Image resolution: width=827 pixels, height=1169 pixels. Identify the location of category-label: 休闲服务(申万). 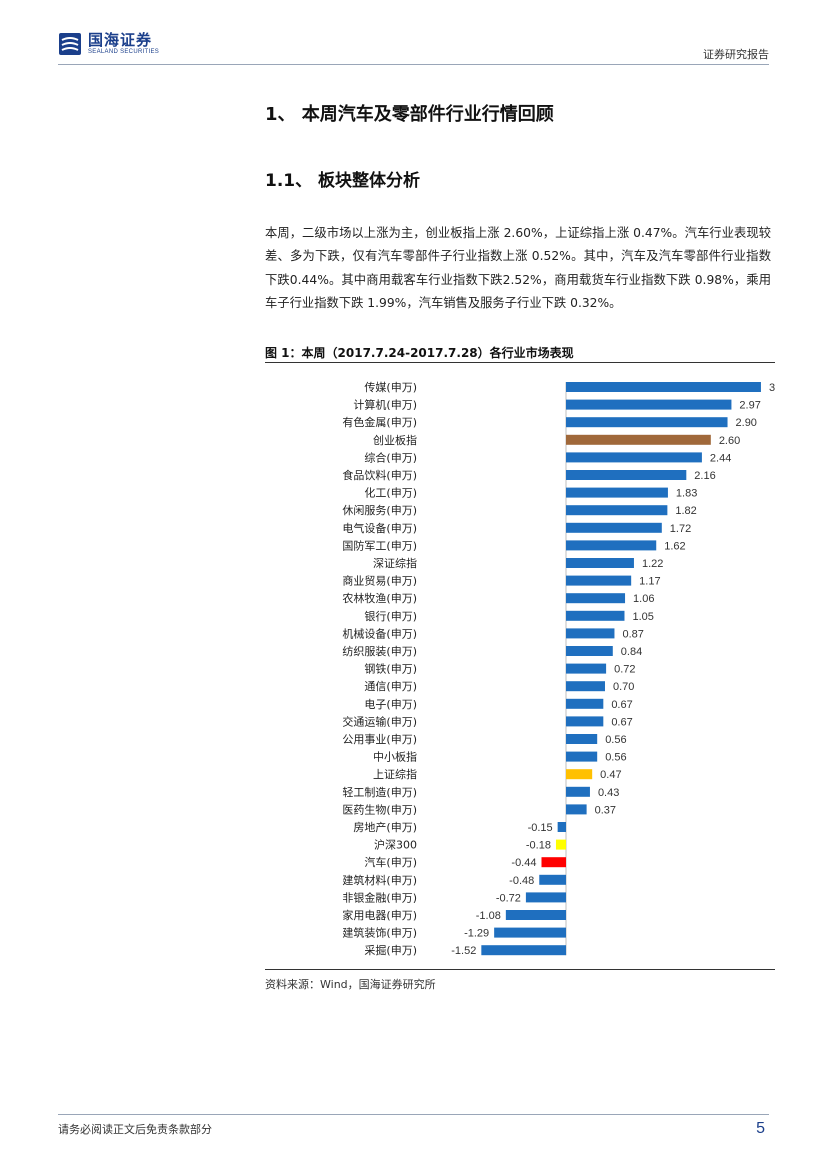
(379, 510).